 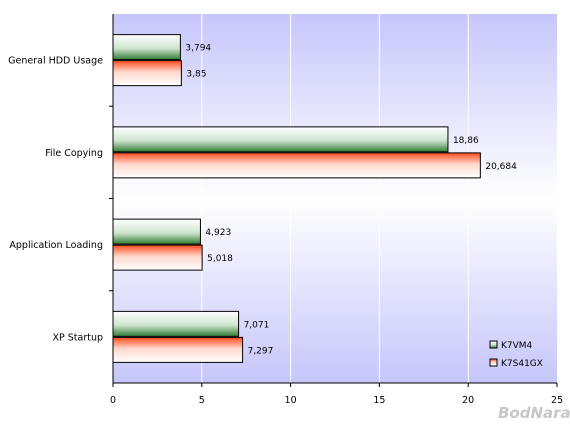 What do you see at coordinates (113, 400) in the screenshot?
I see `x-tick-label: 0` at bounding box center [113, 400].